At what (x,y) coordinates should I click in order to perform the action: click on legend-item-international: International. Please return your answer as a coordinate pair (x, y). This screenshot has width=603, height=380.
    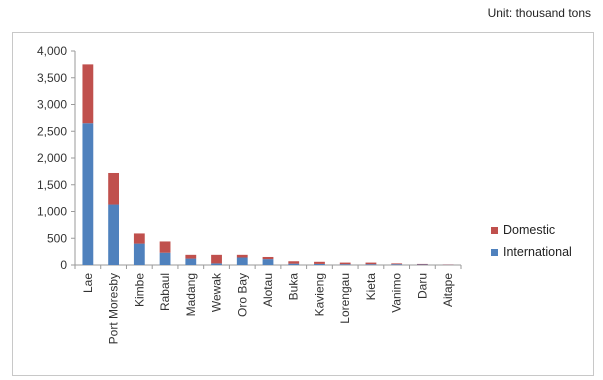
    Looking at the image, I should click on (531, 252).